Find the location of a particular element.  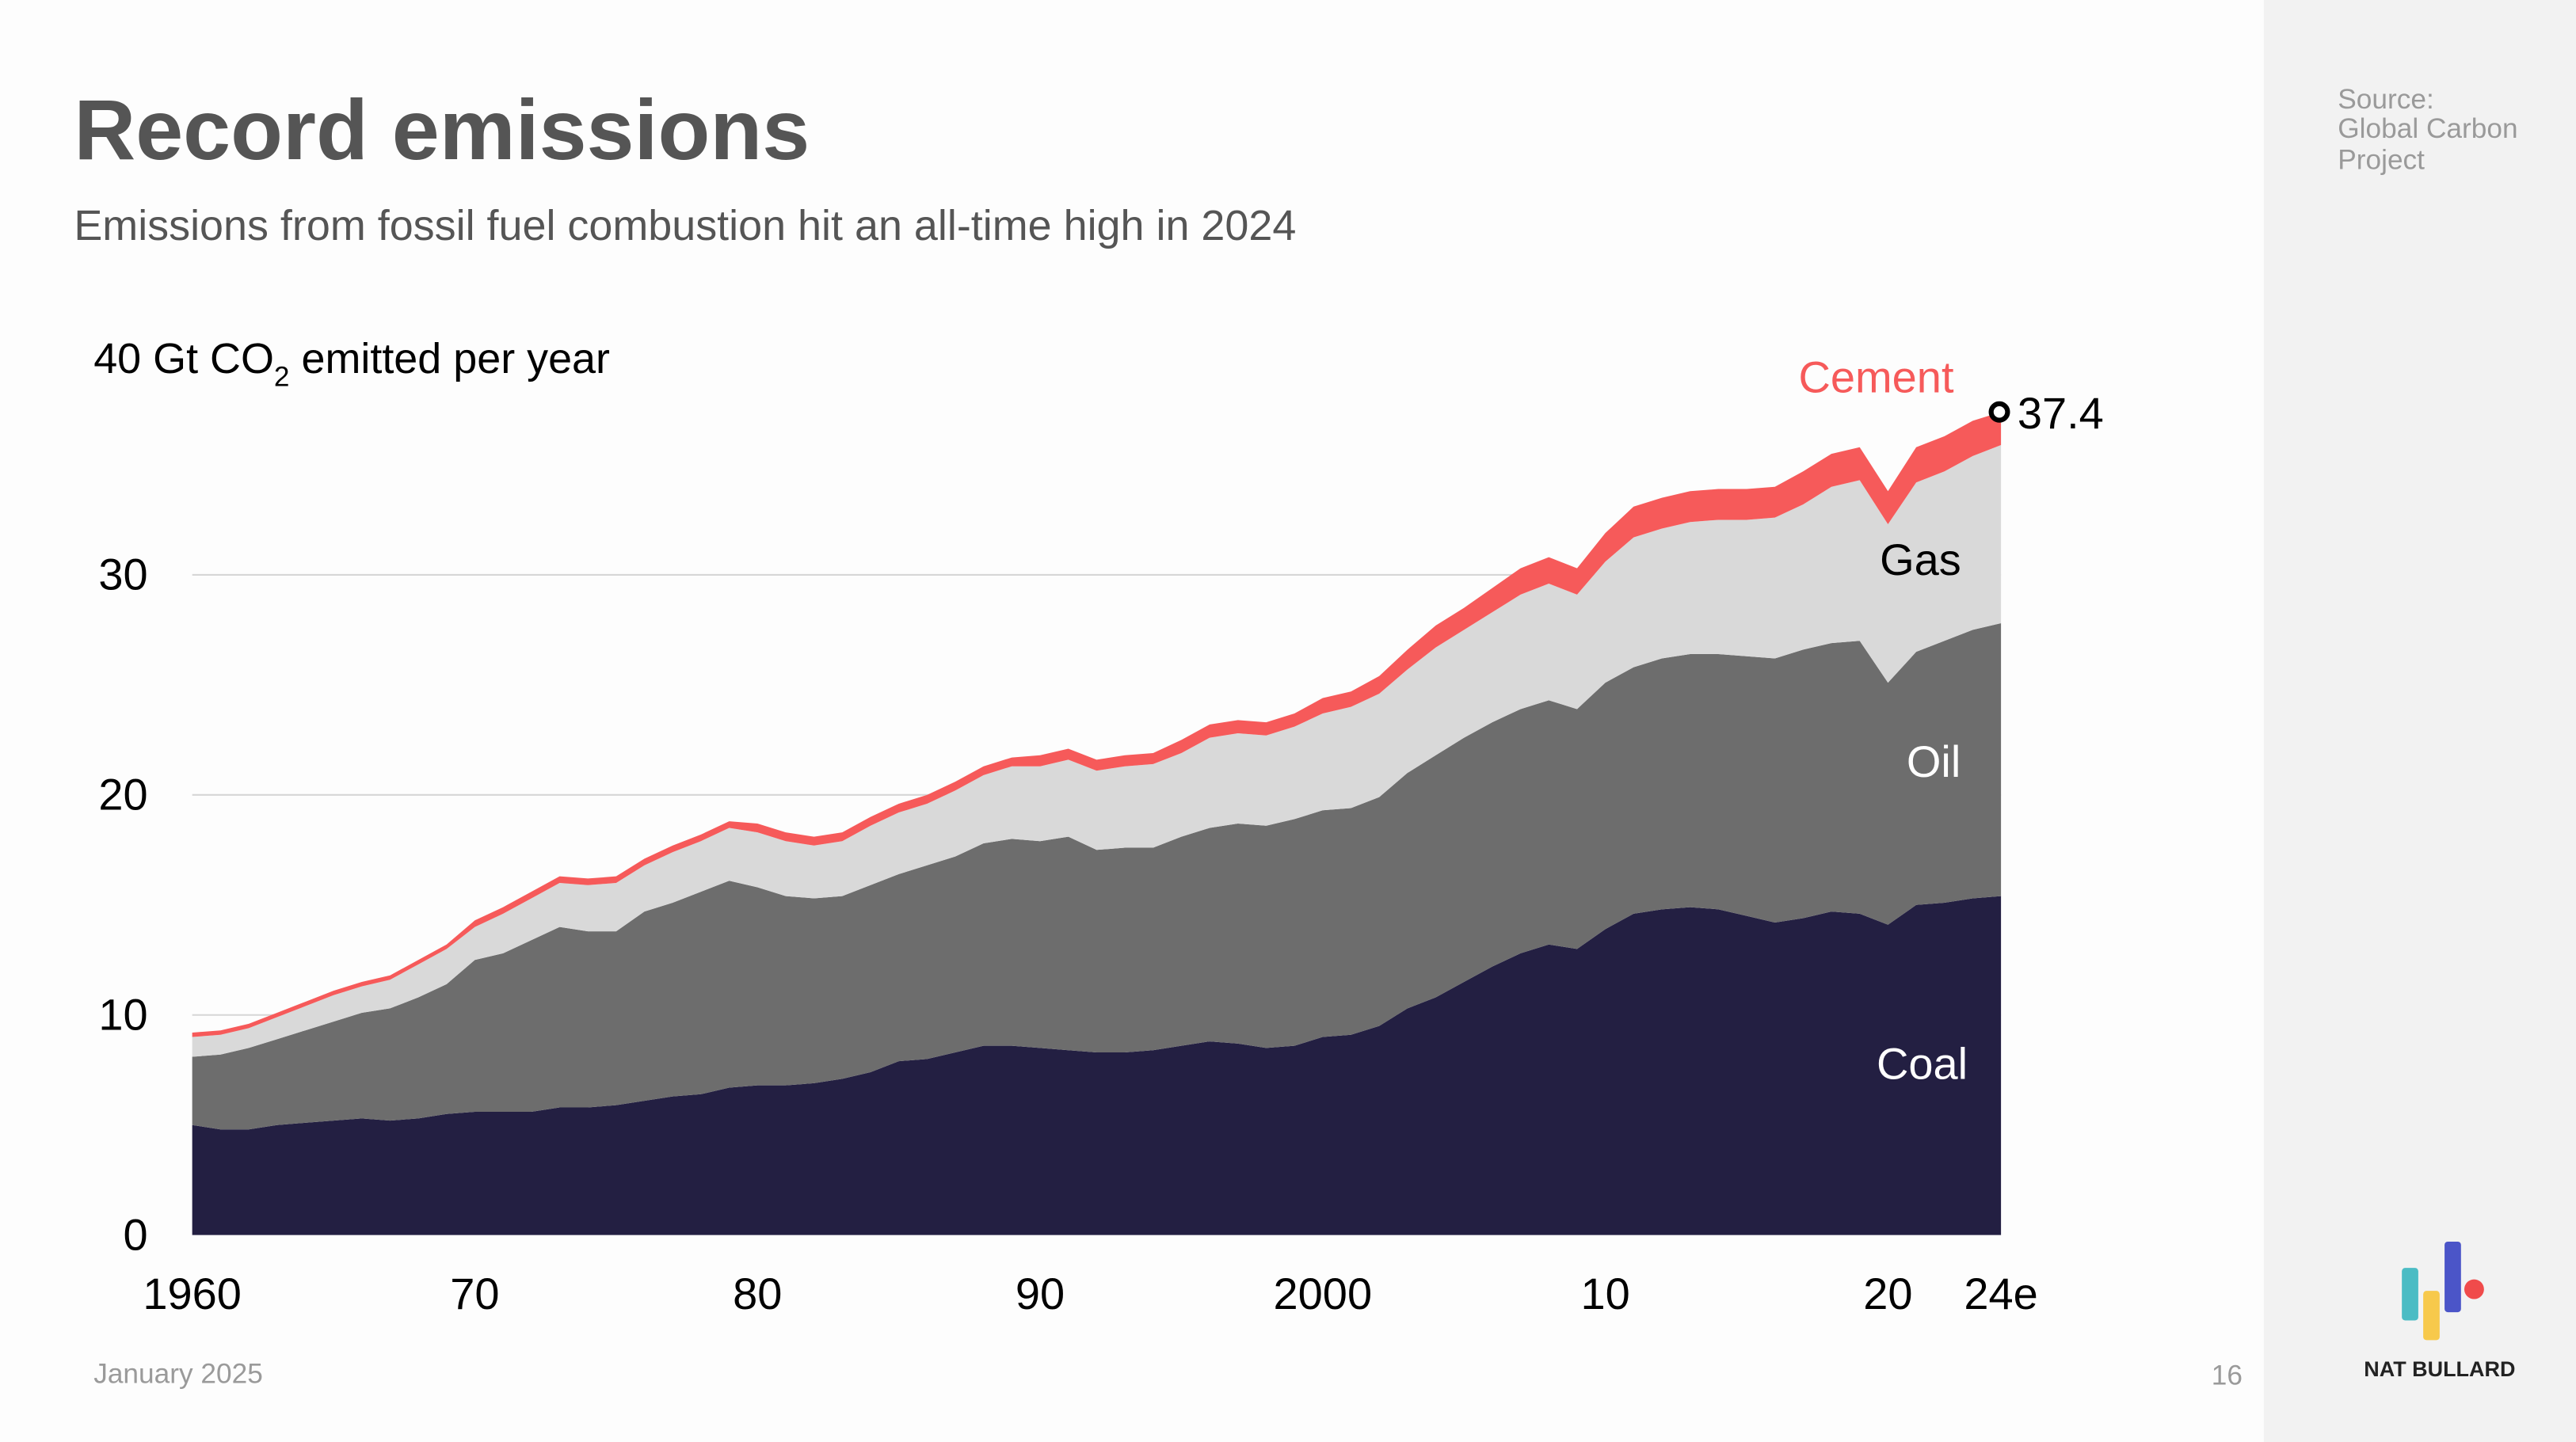

brand-name: NAT BULLARD is located at coordinates (2439, 1369).